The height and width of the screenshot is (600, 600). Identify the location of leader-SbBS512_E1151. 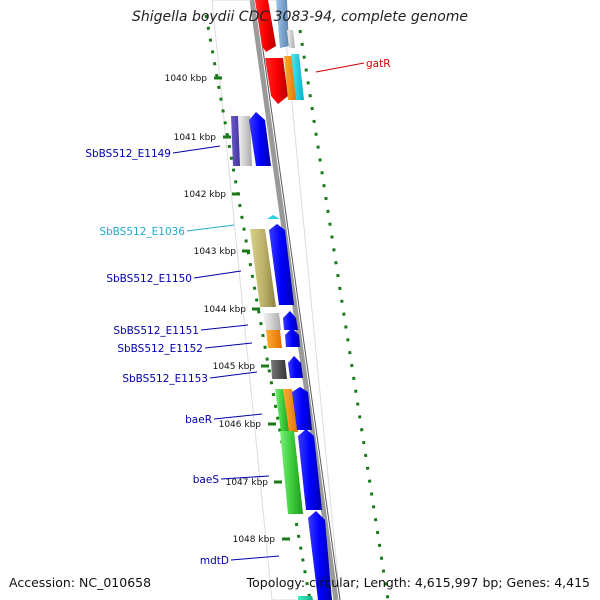
(224, 327).